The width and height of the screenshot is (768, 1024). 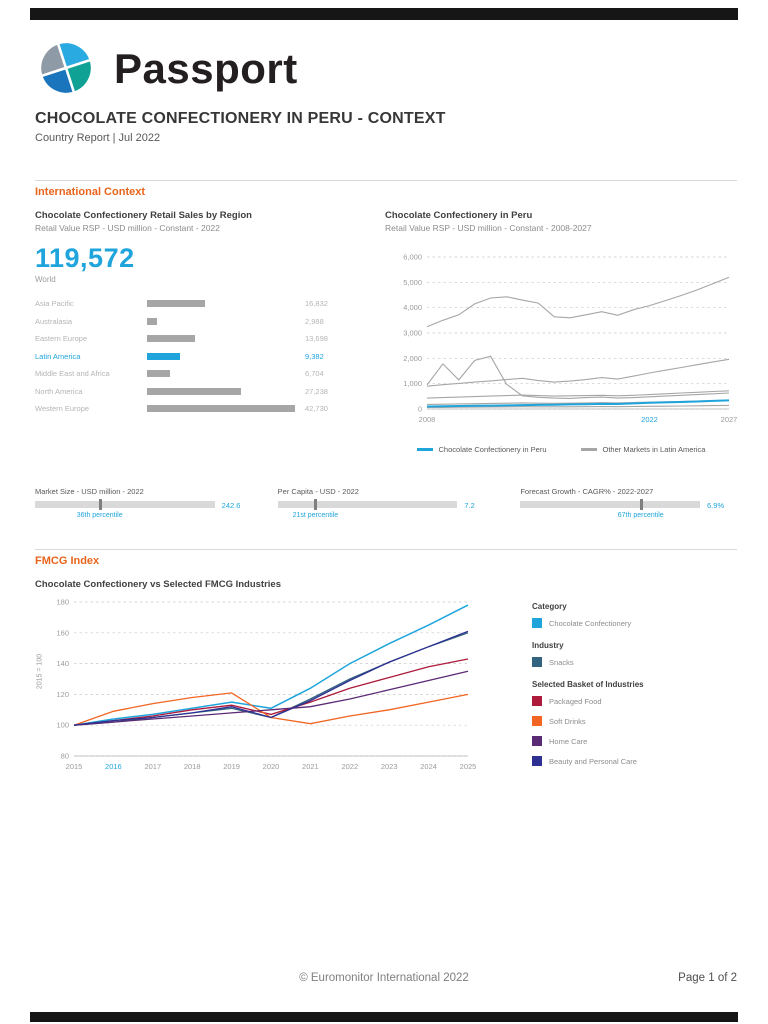 I want to click on brand-header: Passport, so click(x=166, y=69).